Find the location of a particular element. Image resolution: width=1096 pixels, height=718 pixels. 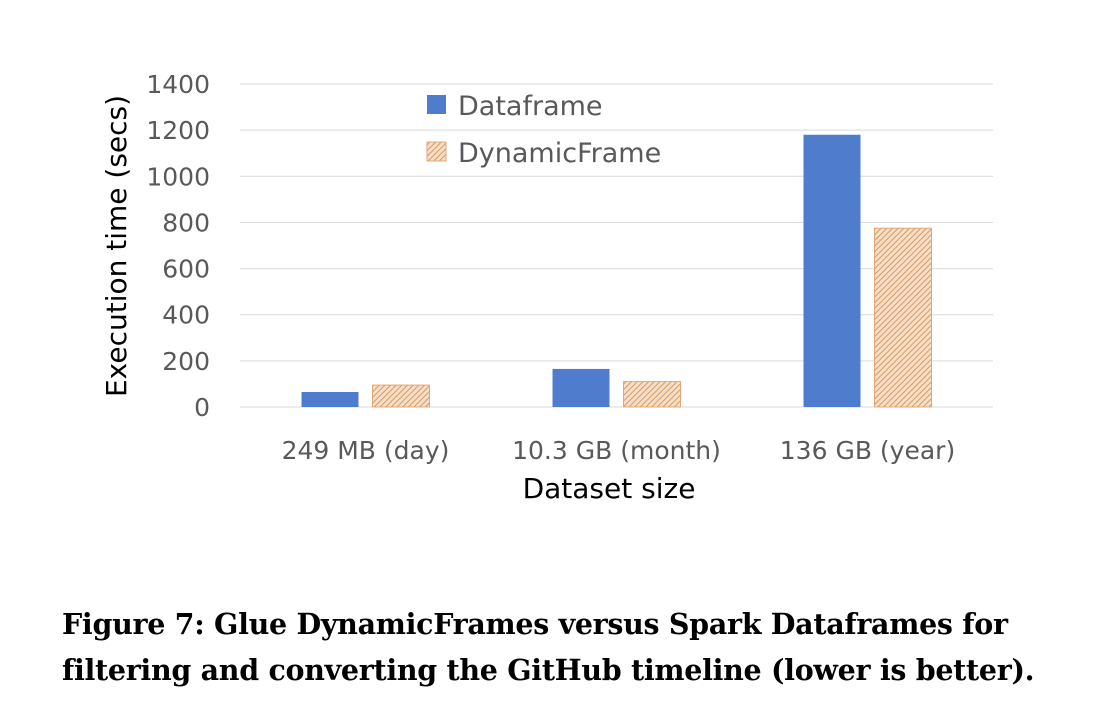

x-axis-title: Dataset size is located at coordinates (609, 488).